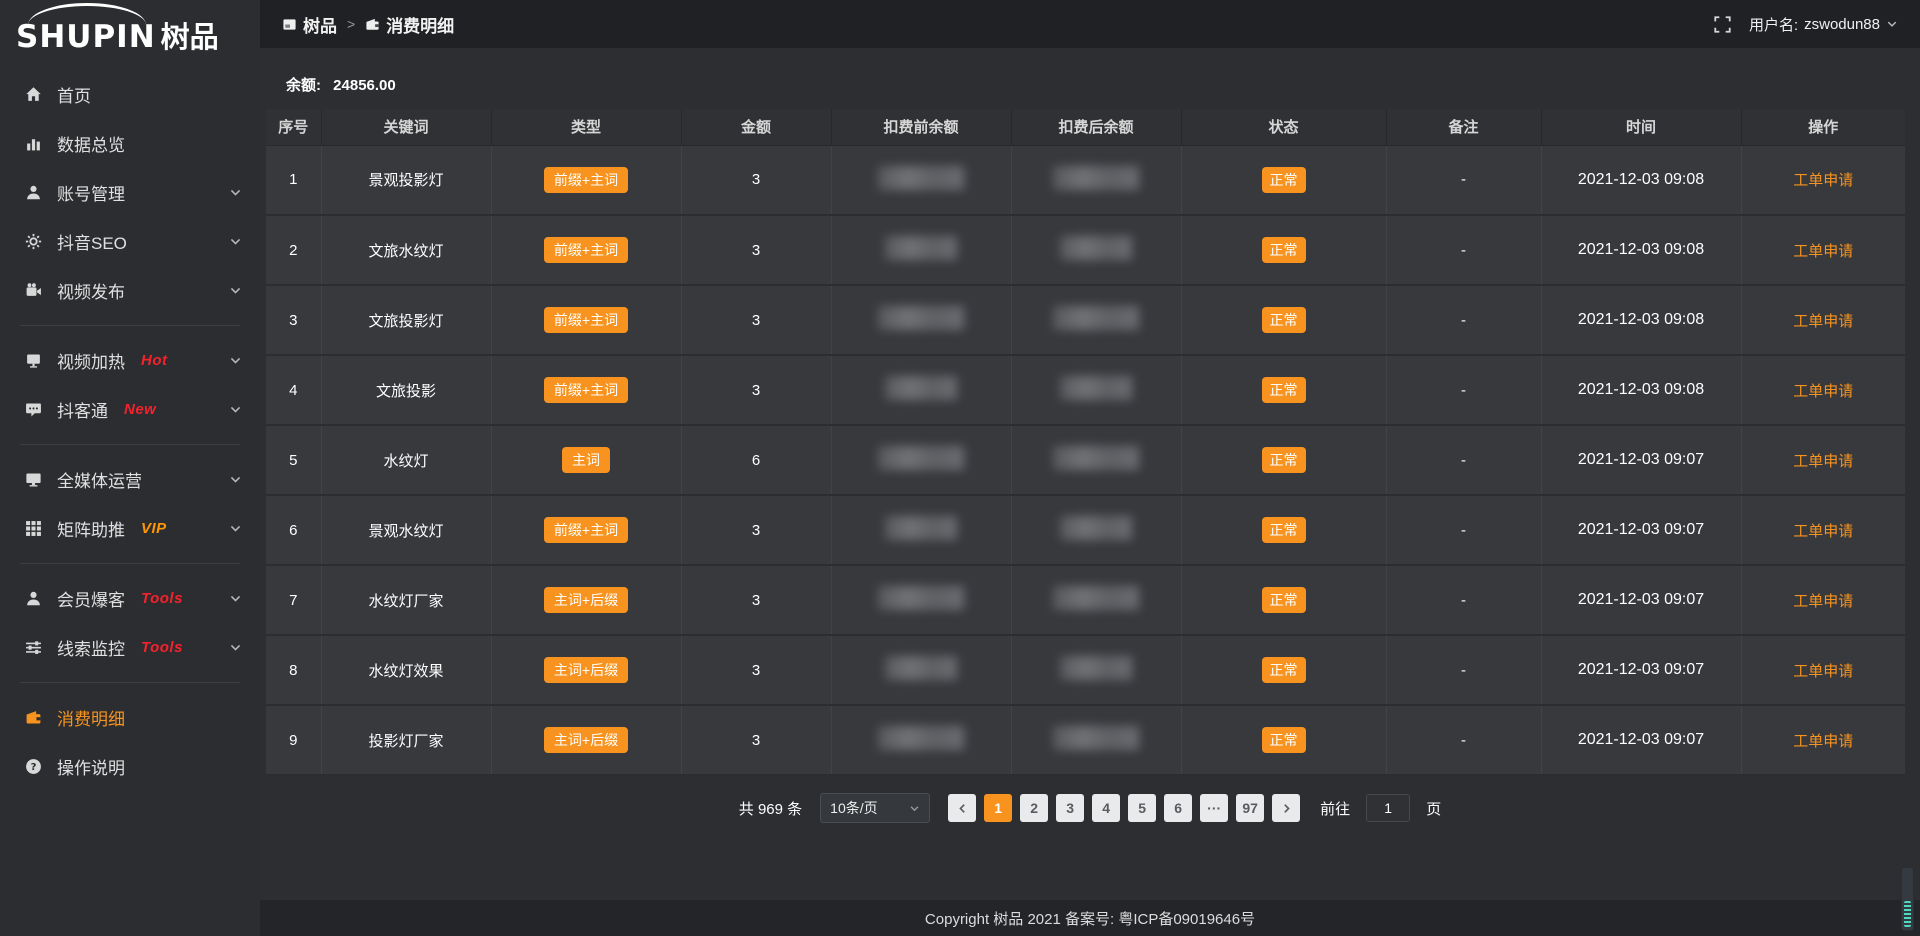 This screenshot has height=936, width=1920. Describe the element at coordinates (130, 143) in the screenshot. I see `sidebar-item-data-overview: 数据总览` at that location.